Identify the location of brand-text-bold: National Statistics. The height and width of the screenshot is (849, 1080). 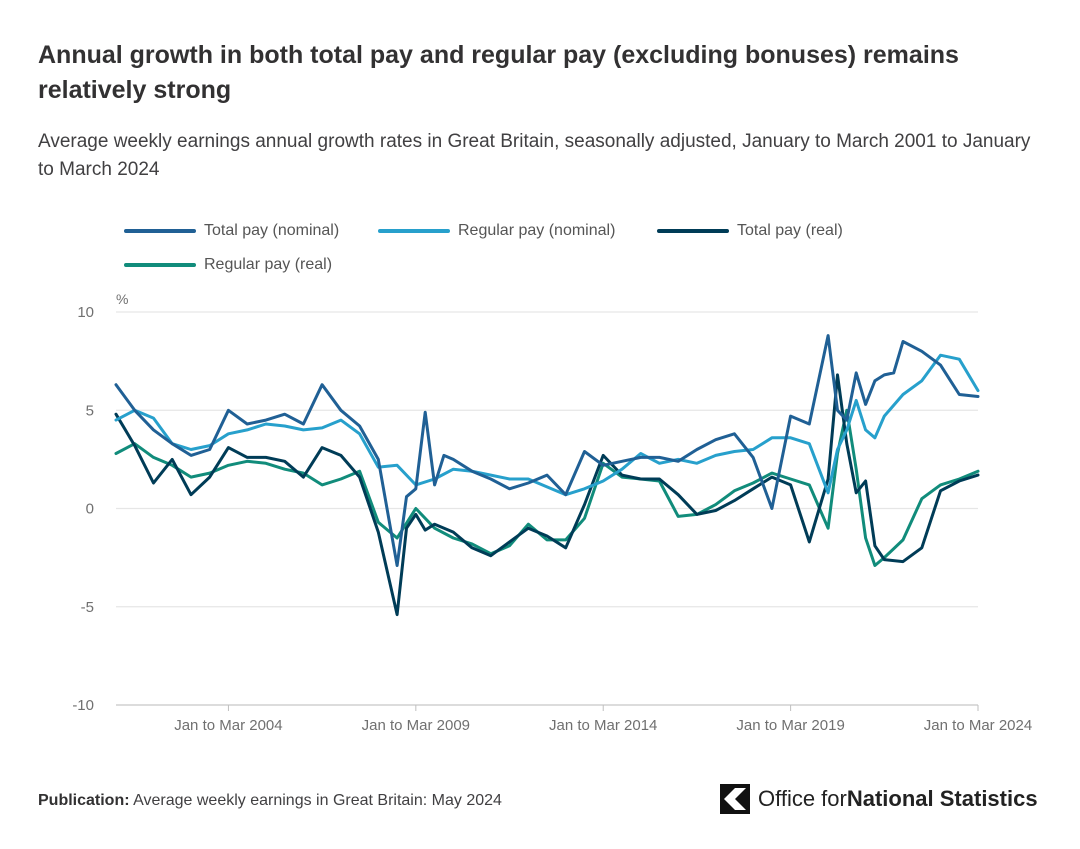
(942, 798).